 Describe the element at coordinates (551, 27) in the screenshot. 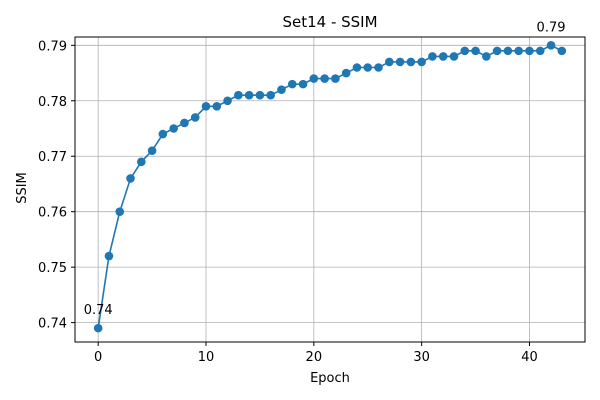

I see `data-label: 0.79` at that location.